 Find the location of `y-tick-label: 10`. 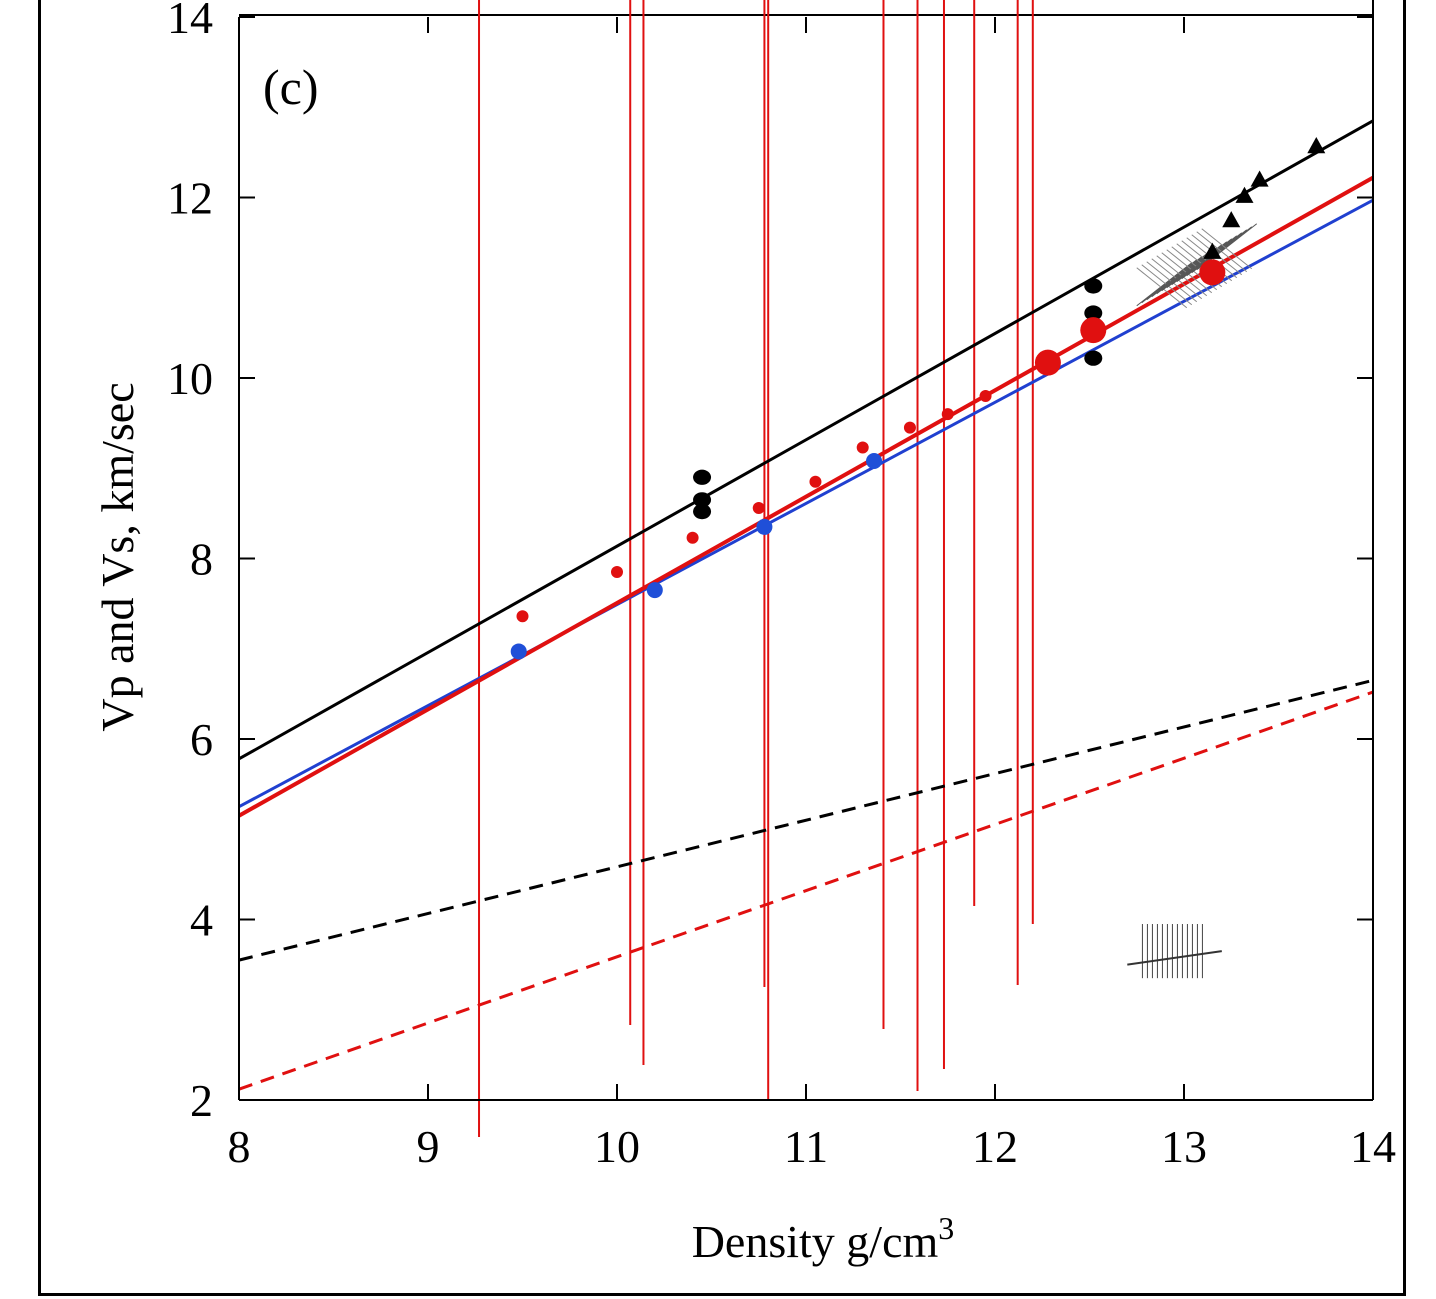

y-tick-label: 10 is located at coordinates (190, 378).